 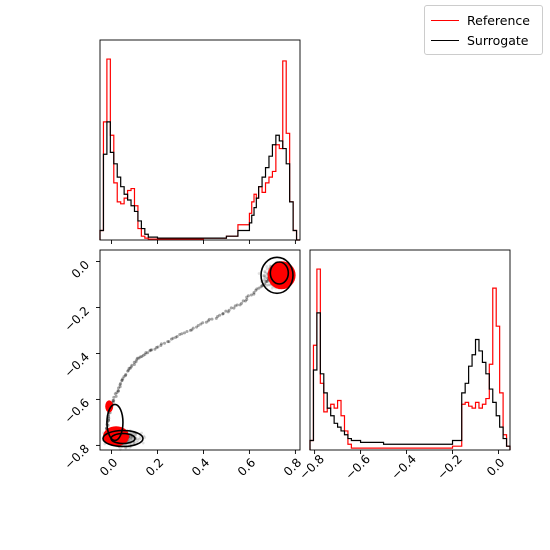 What do you see at coordinates (80, 269) in the screenshot?
I see `y-tick-label: 0.0` at bounding box center [80, 269].